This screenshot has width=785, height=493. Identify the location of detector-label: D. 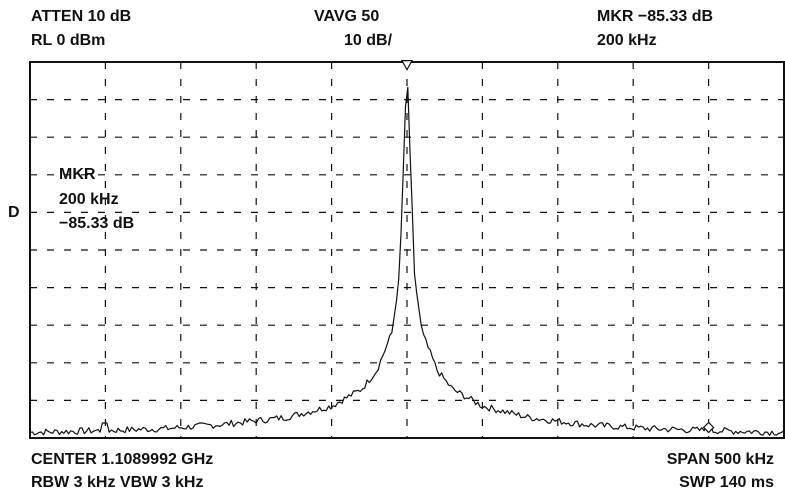
(14, 212).